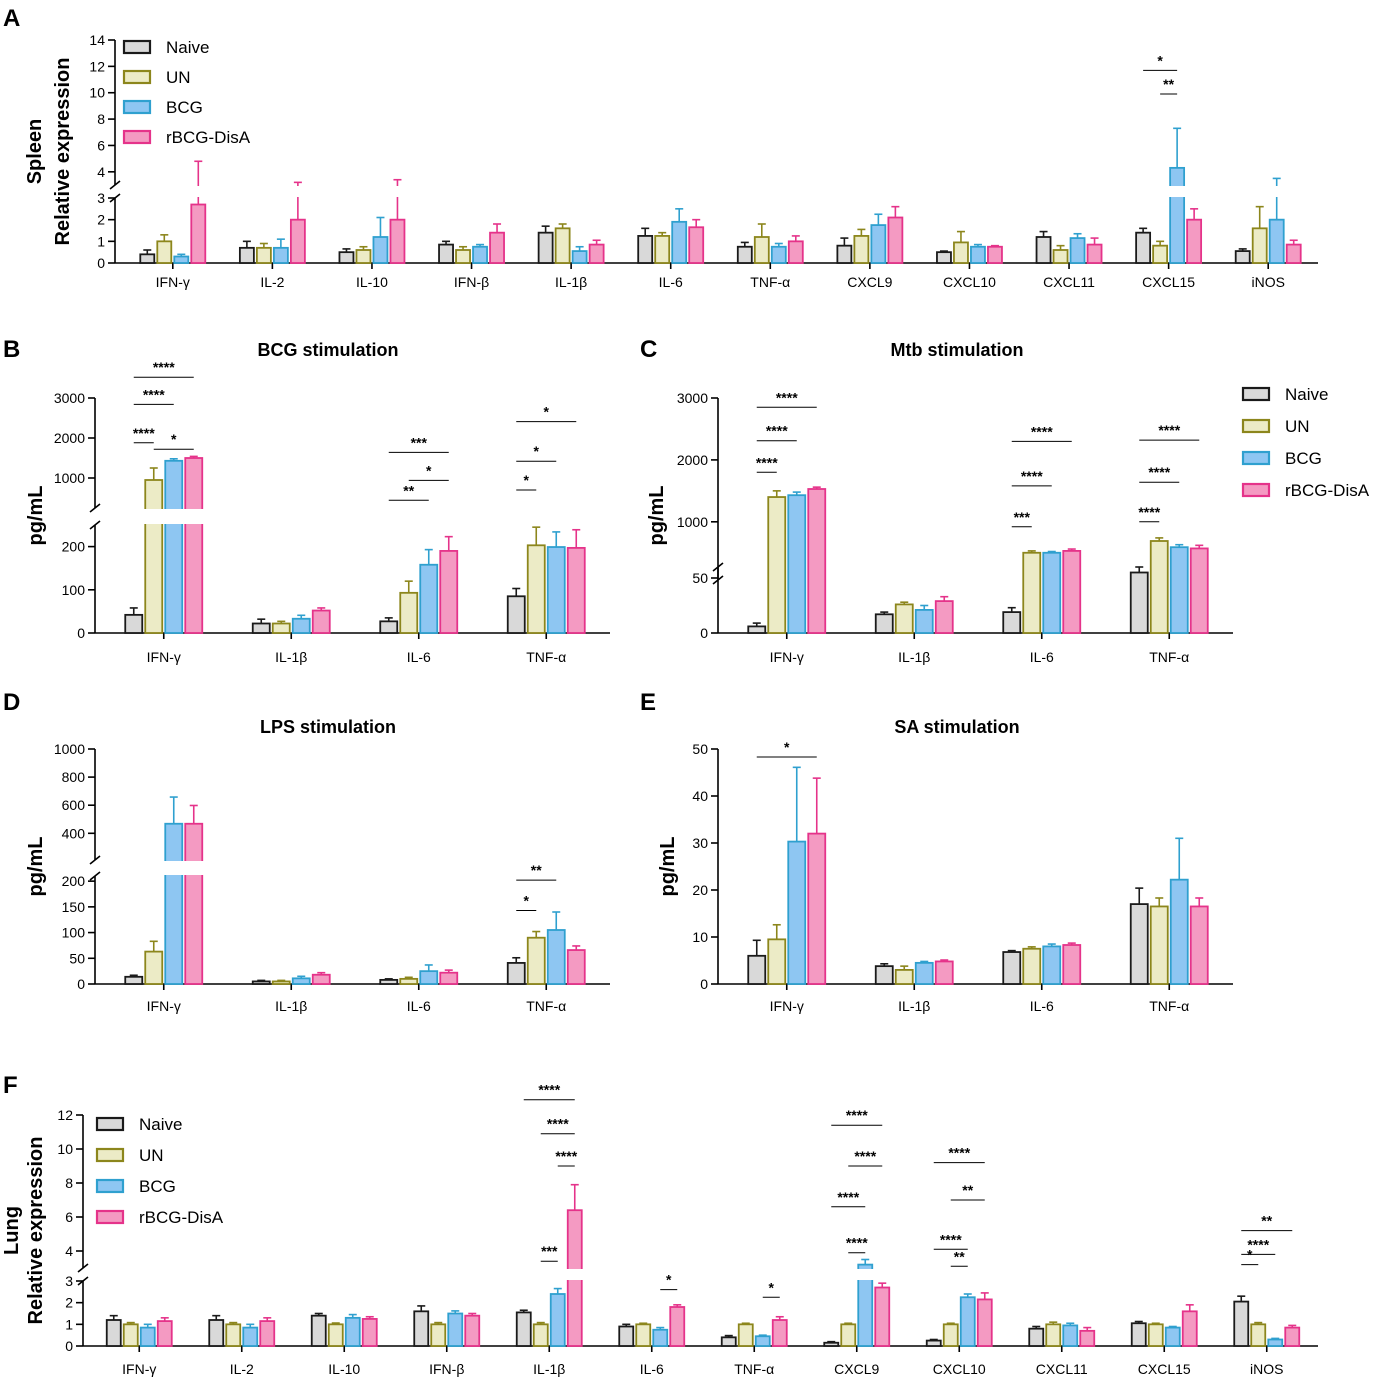  Describe the element at coordinates (272, 282) in the screenshot. I see `x-tick-label: IL-2` at that location.